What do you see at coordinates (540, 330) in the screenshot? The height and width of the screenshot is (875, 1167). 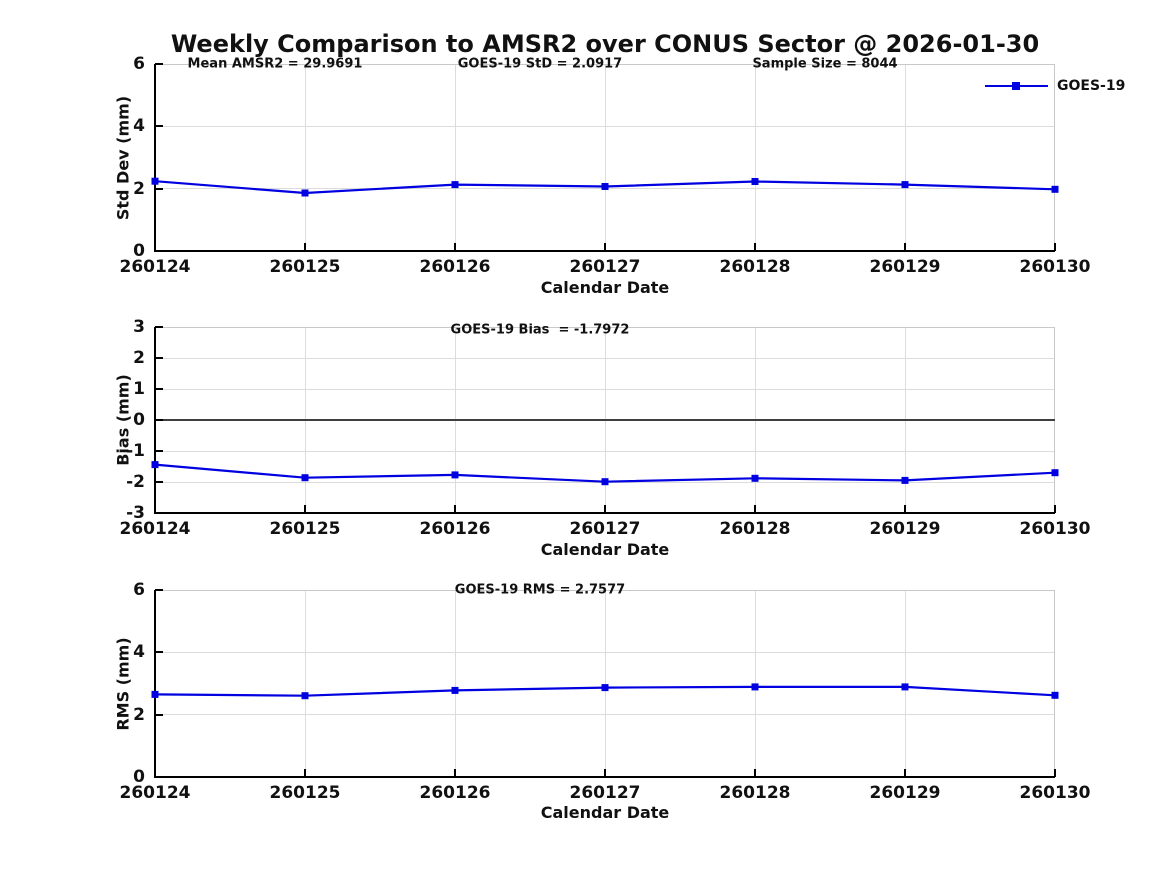 I see `annotation-goes19-bias: GOES-19 Bias = -1.7972` at bounding box center [540, 330].